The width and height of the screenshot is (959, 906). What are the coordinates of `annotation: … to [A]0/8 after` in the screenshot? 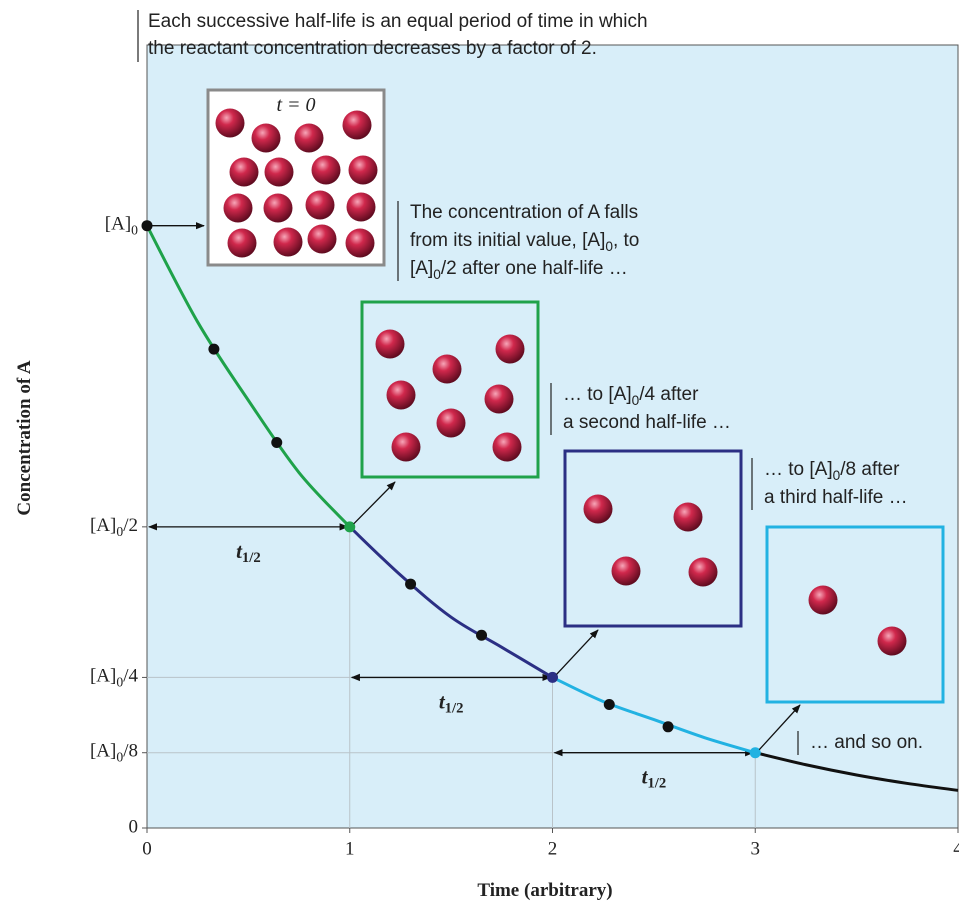 It's located at (832, 471).